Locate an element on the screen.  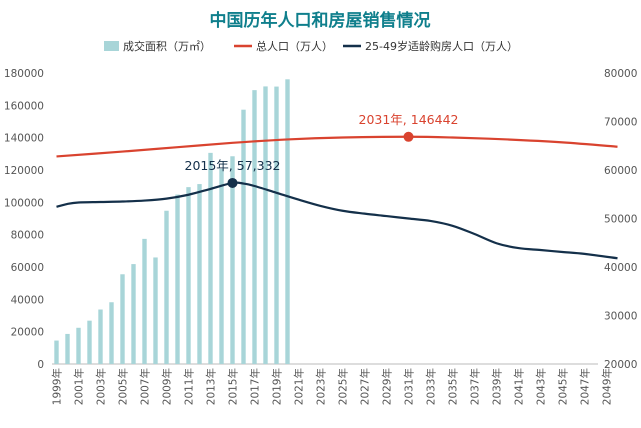
right-tick-label: 70000 is located at coordinates (620, 123).